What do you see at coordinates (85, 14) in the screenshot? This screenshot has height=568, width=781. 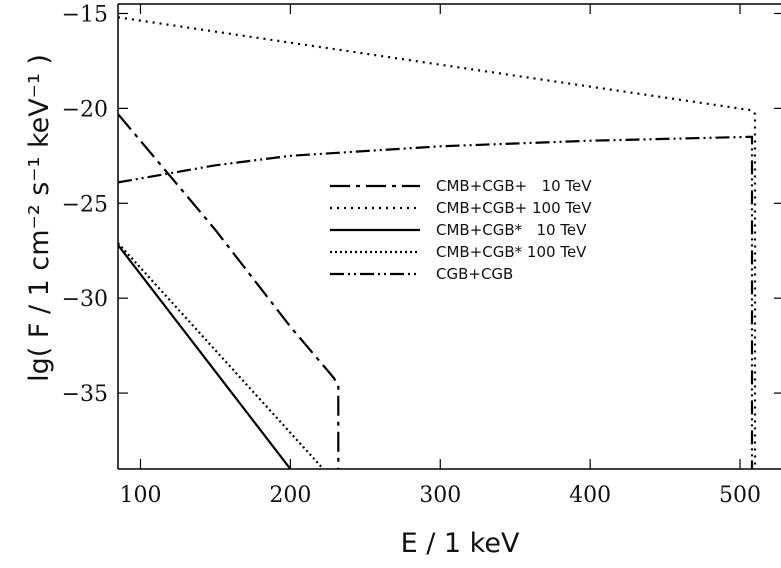 I see `y-tick-label: −15` at bounding box center [85, 14].